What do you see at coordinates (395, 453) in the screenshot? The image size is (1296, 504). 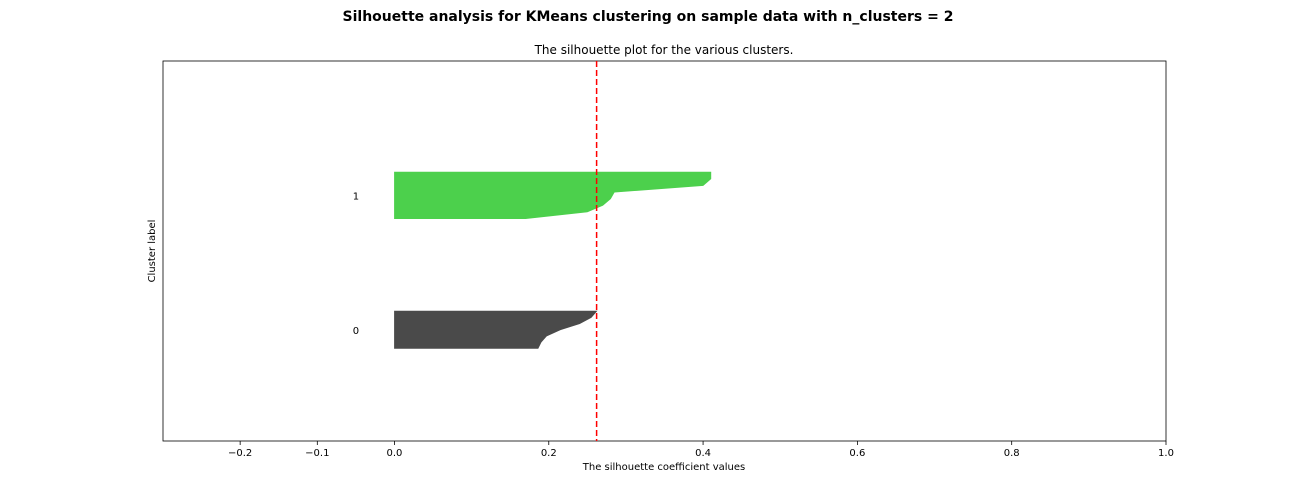 I see `x-tick-label: 0.0` at bounding box center [395, 453].